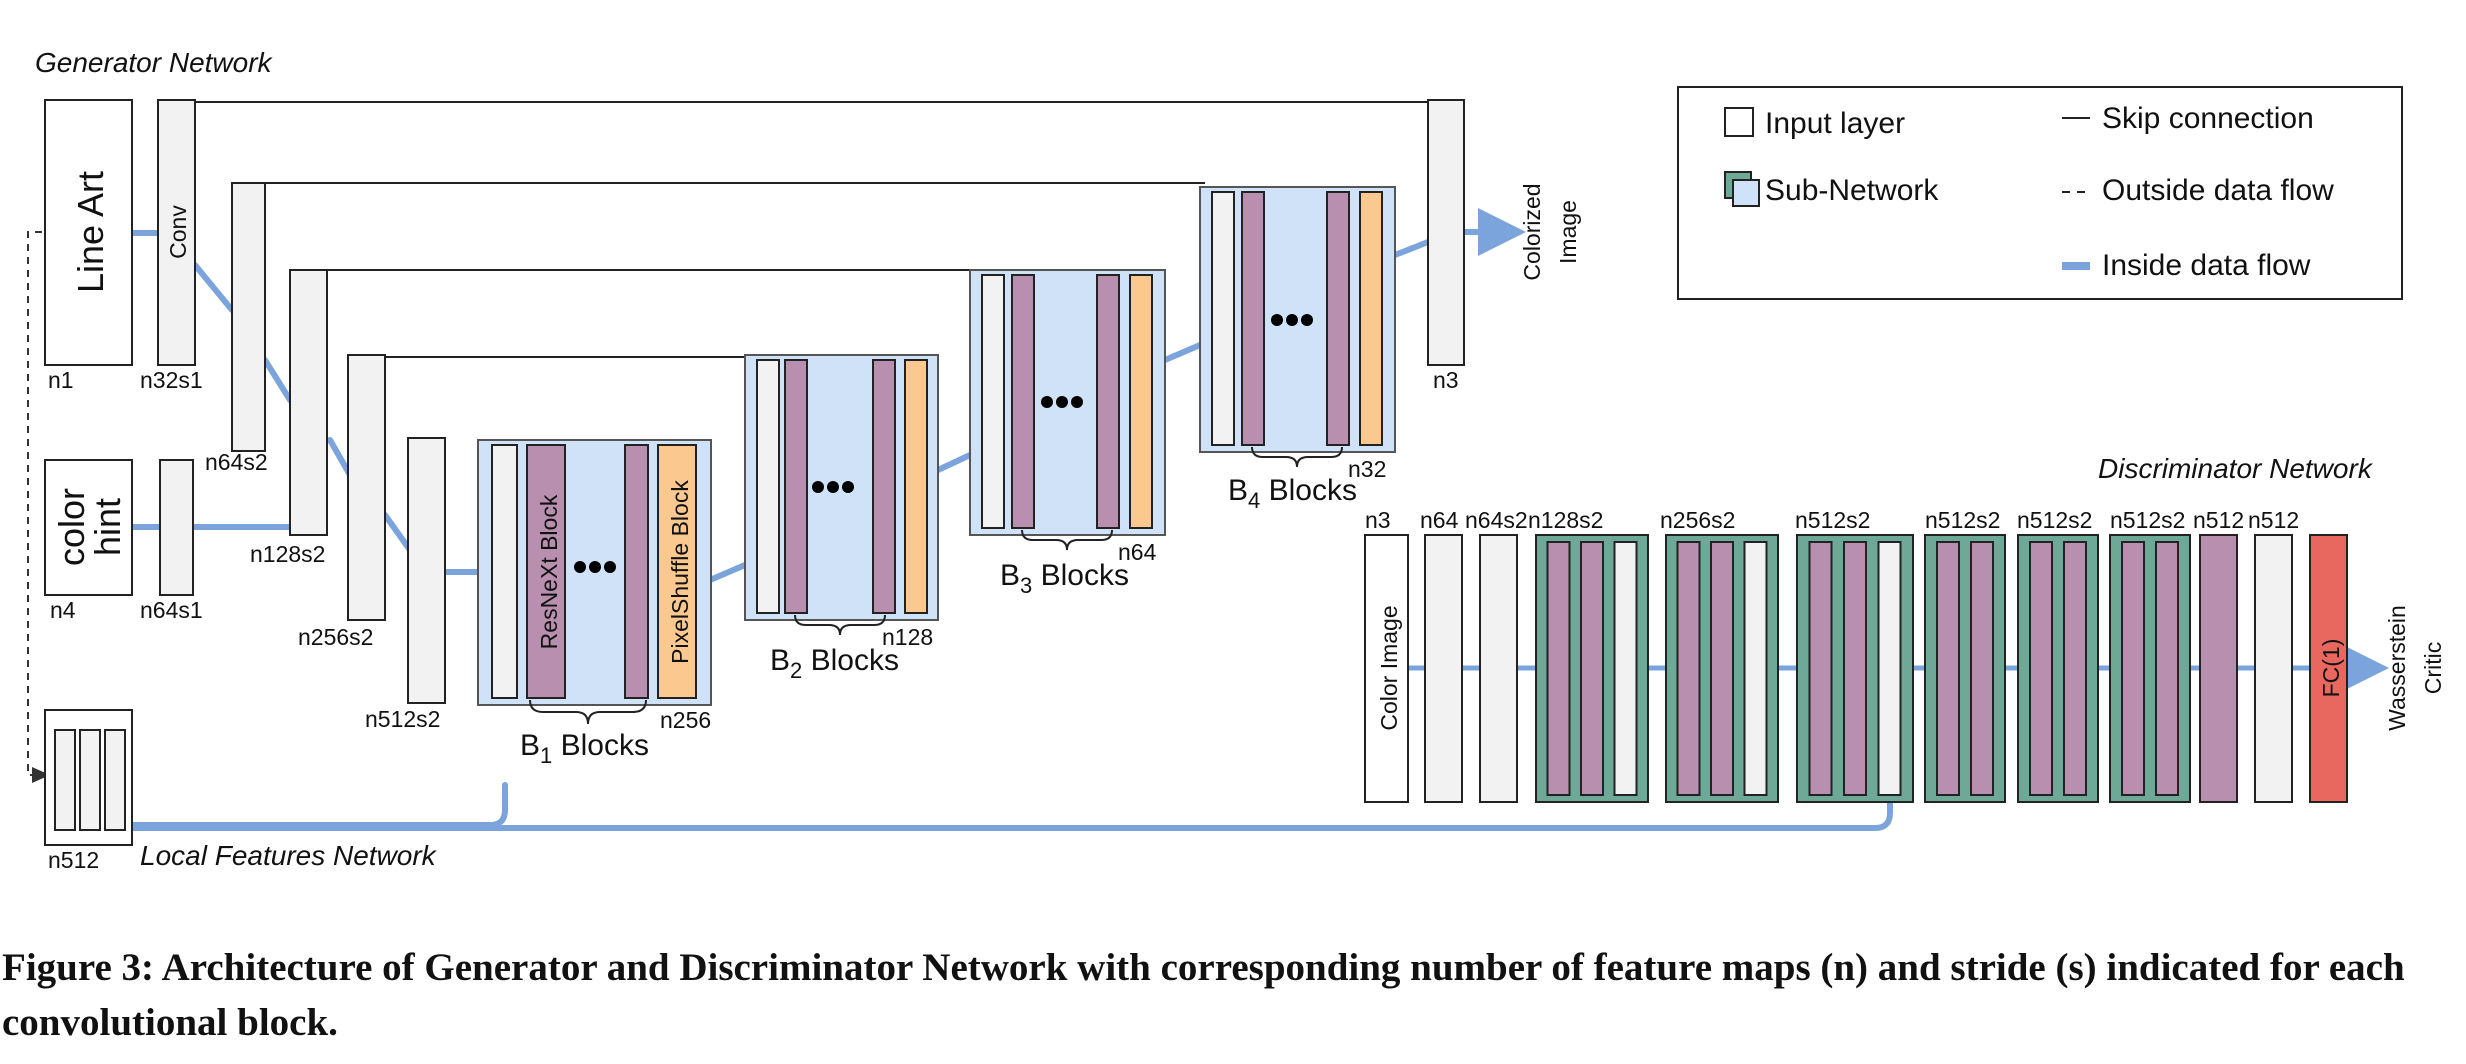  What do you see at coordinates (73, 860) in the screenshot?
I see `label-n512: n512` at bounding box center [73, 860].